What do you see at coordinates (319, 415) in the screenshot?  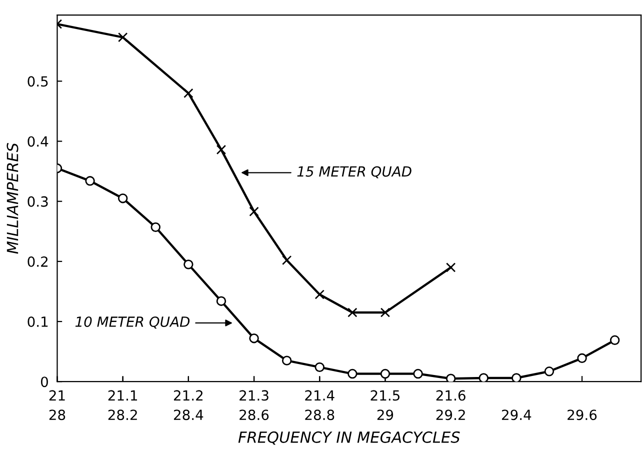 I see `x2-tick-label: 28.8` at bounding box center [319, 415].